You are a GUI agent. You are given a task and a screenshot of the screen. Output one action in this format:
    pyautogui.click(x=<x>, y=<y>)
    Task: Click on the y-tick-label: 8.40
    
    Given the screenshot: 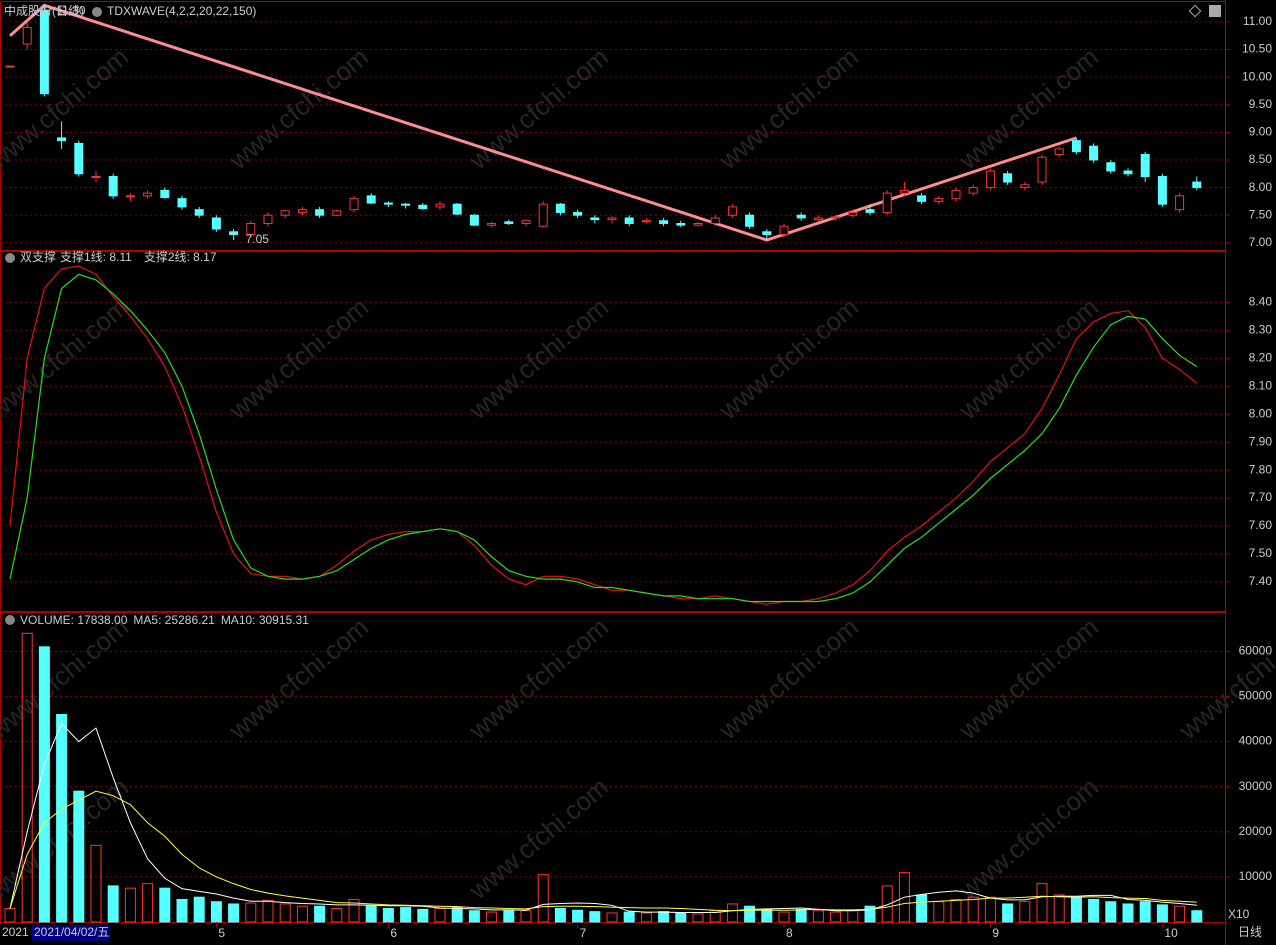 What is the action you would take?
    pyautogui.click(x=1261, y=301)
    